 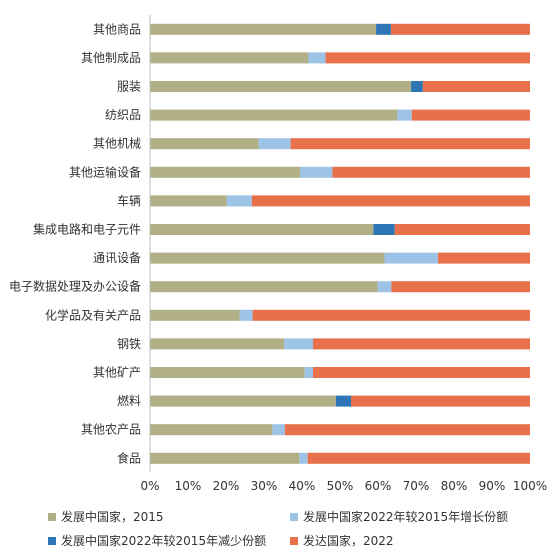 I want to click on legend-item-developing-2015: 发展中国家，2015, so click(x=106, y=516).